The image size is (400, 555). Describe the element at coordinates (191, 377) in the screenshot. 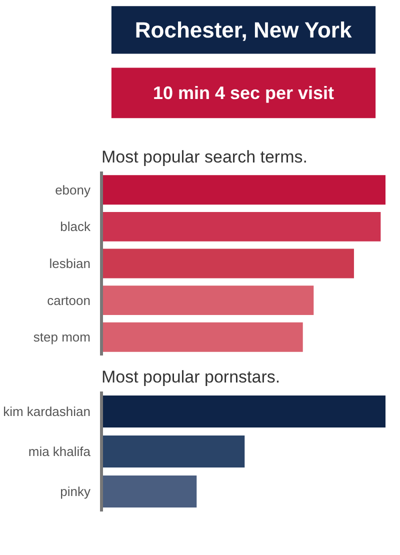

I see `chart-title: Most popular pornstars.` at that location.